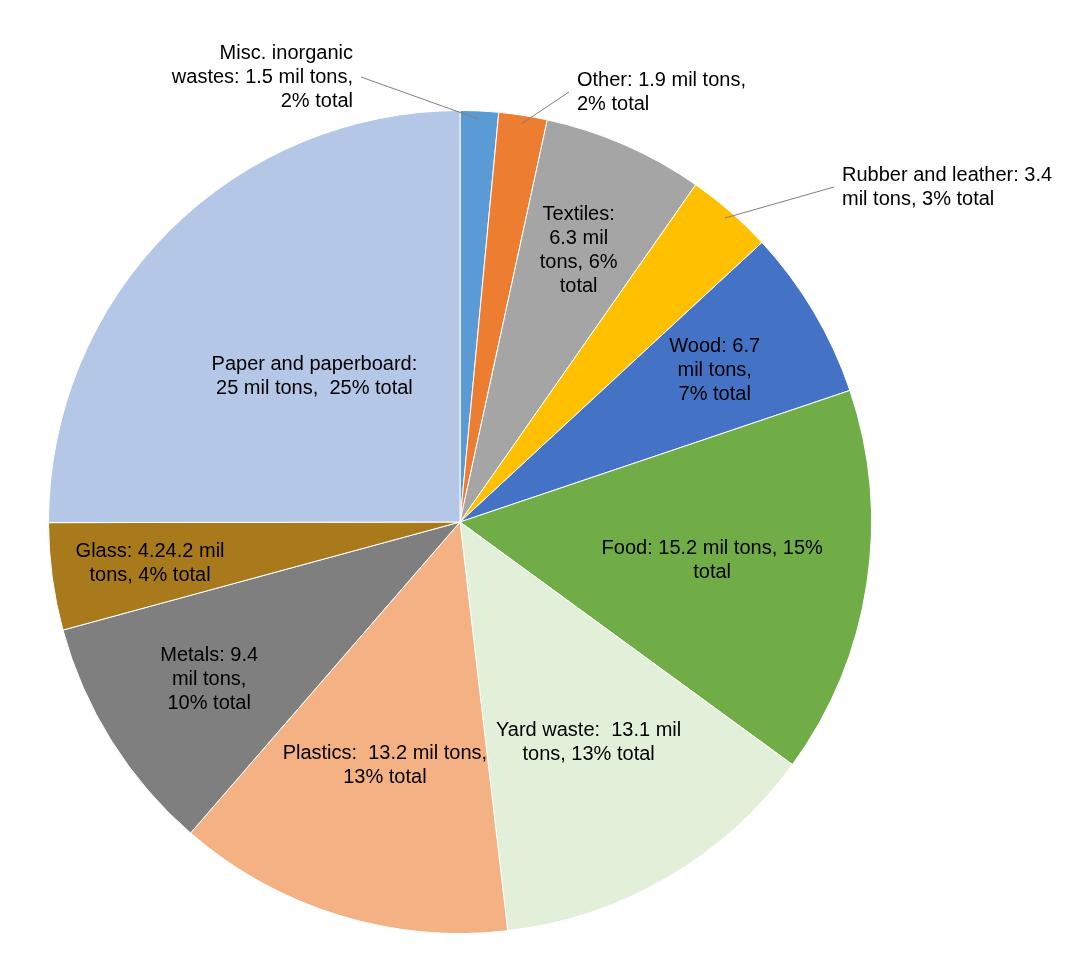  Describe the element at coordinates (947, 185) in the screenshot. I see `slice-label: Rubber and leather: 3.4 mil tons, 3% total` at that location.